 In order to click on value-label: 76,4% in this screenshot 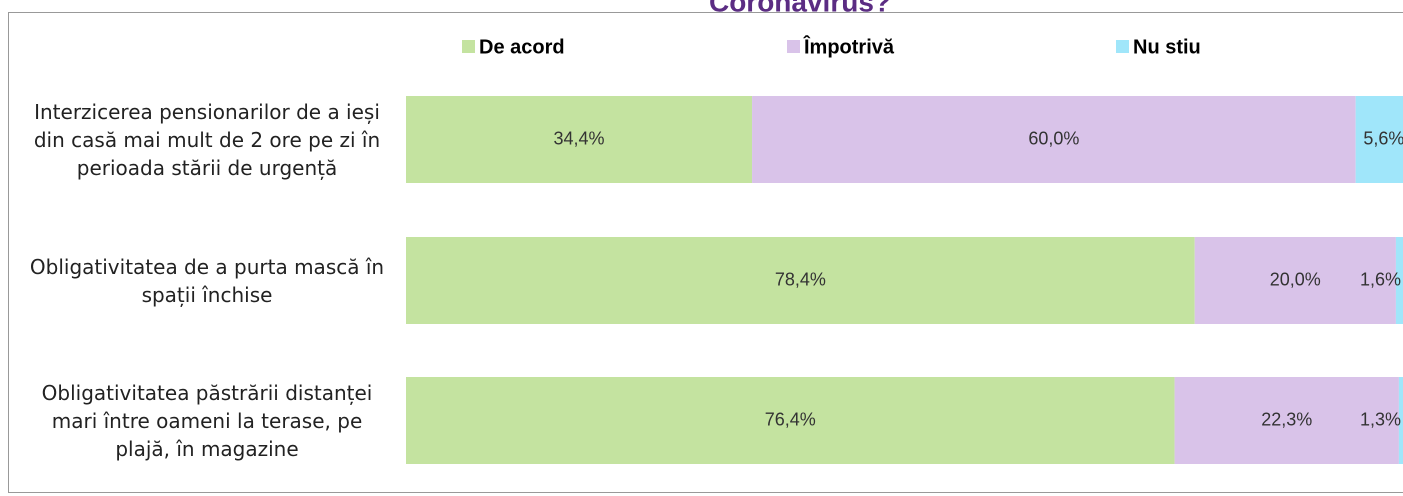, I will do `click(790, 419)`.